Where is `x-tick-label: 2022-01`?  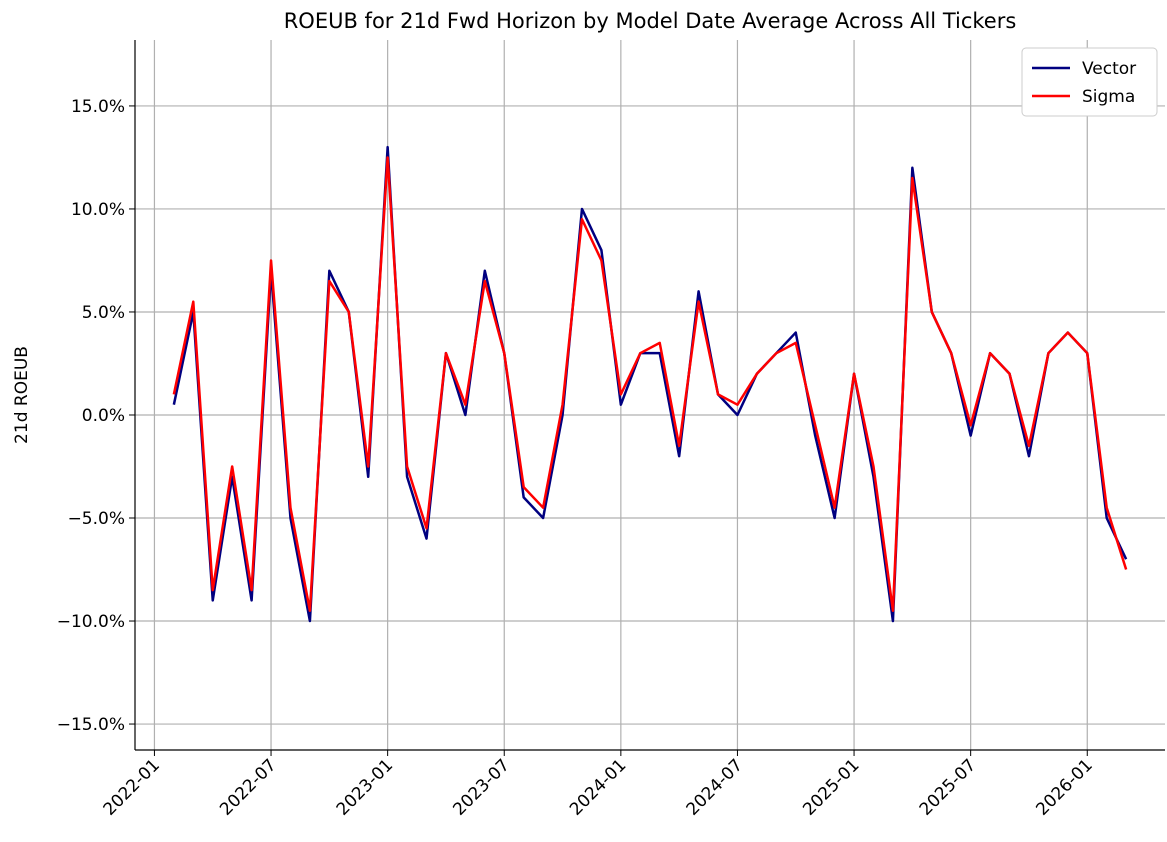
x-tick-label: 2022-01 is located at coordinates (132, 787).